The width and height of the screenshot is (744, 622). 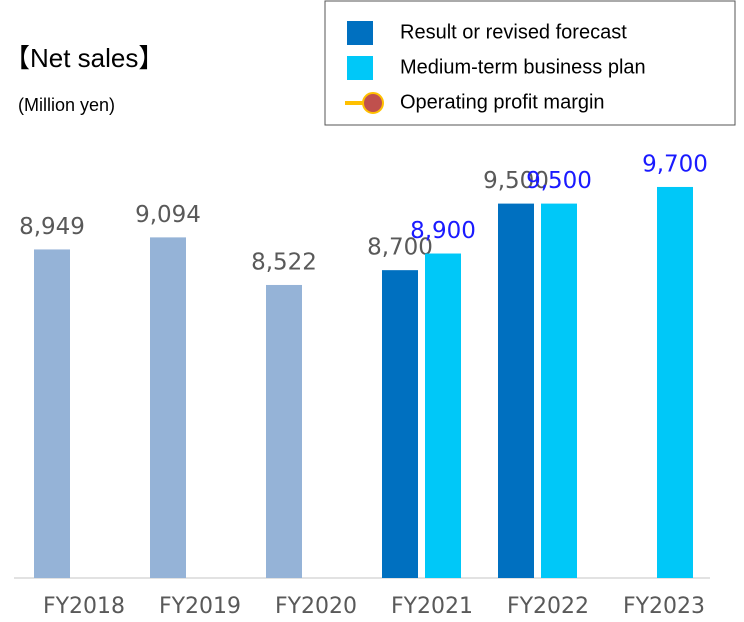 I want to click on legend-marker, so click(x=373, y=103).